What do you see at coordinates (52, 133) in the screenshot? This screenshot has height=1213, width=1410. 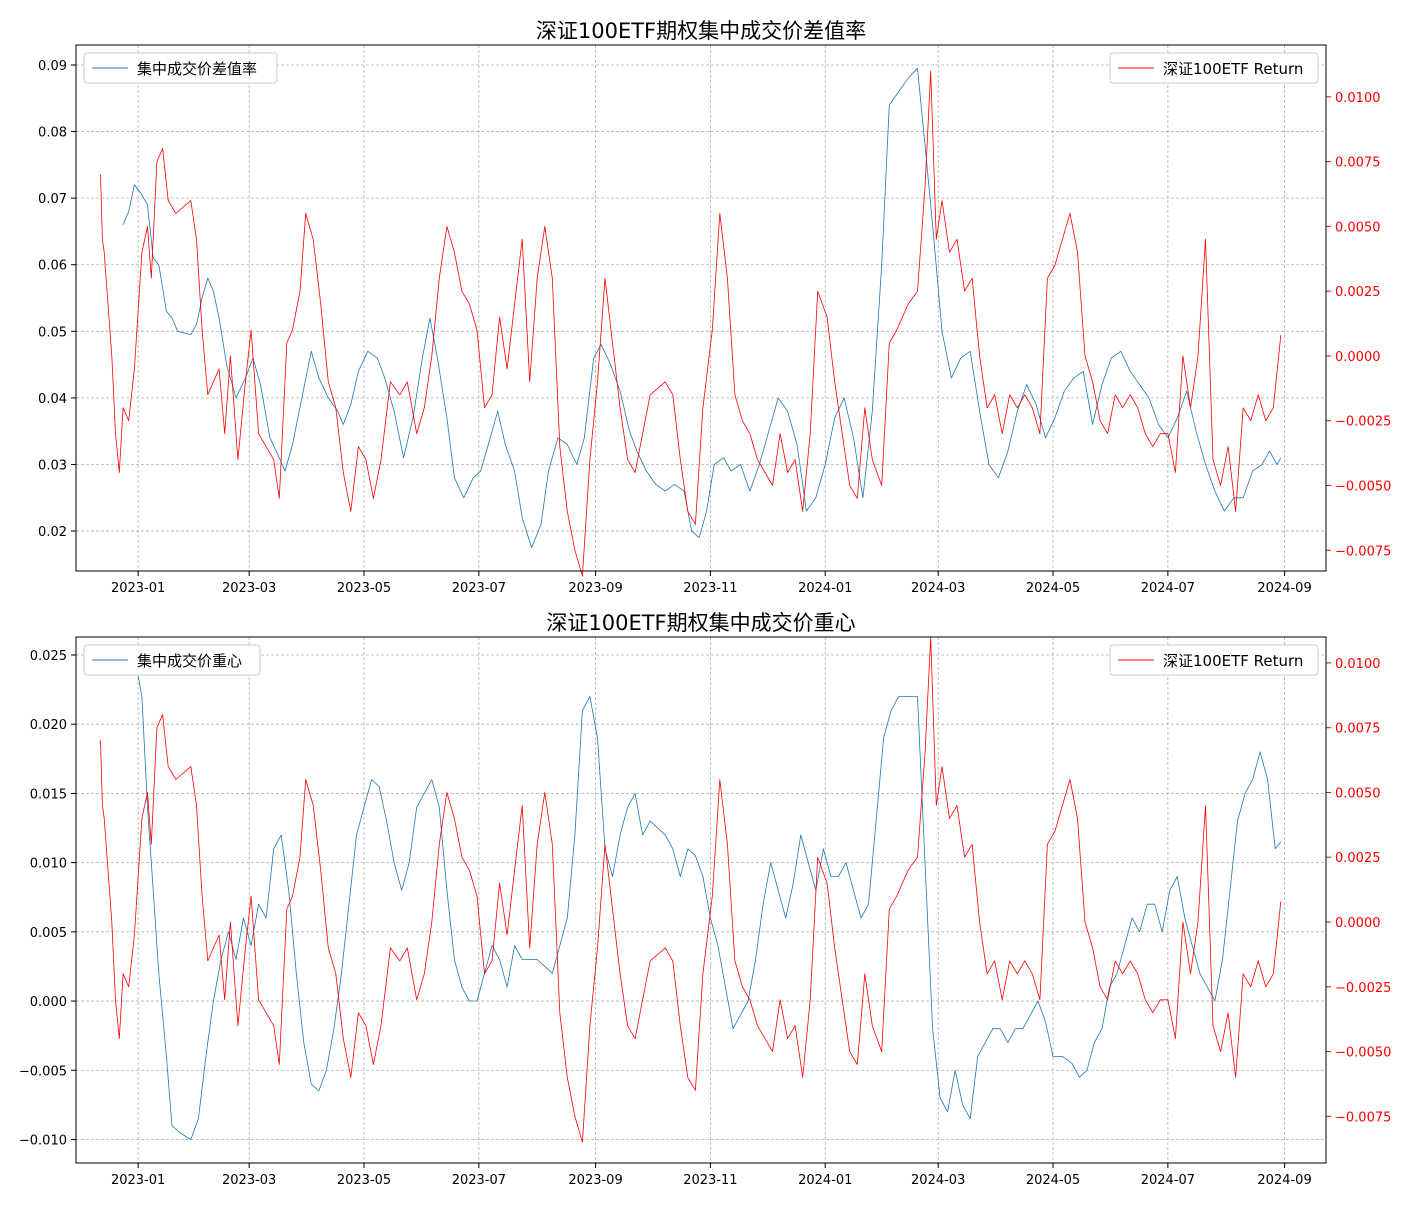 I see `y-left-tick-label: 0.08` at bounding box center [52, 133].